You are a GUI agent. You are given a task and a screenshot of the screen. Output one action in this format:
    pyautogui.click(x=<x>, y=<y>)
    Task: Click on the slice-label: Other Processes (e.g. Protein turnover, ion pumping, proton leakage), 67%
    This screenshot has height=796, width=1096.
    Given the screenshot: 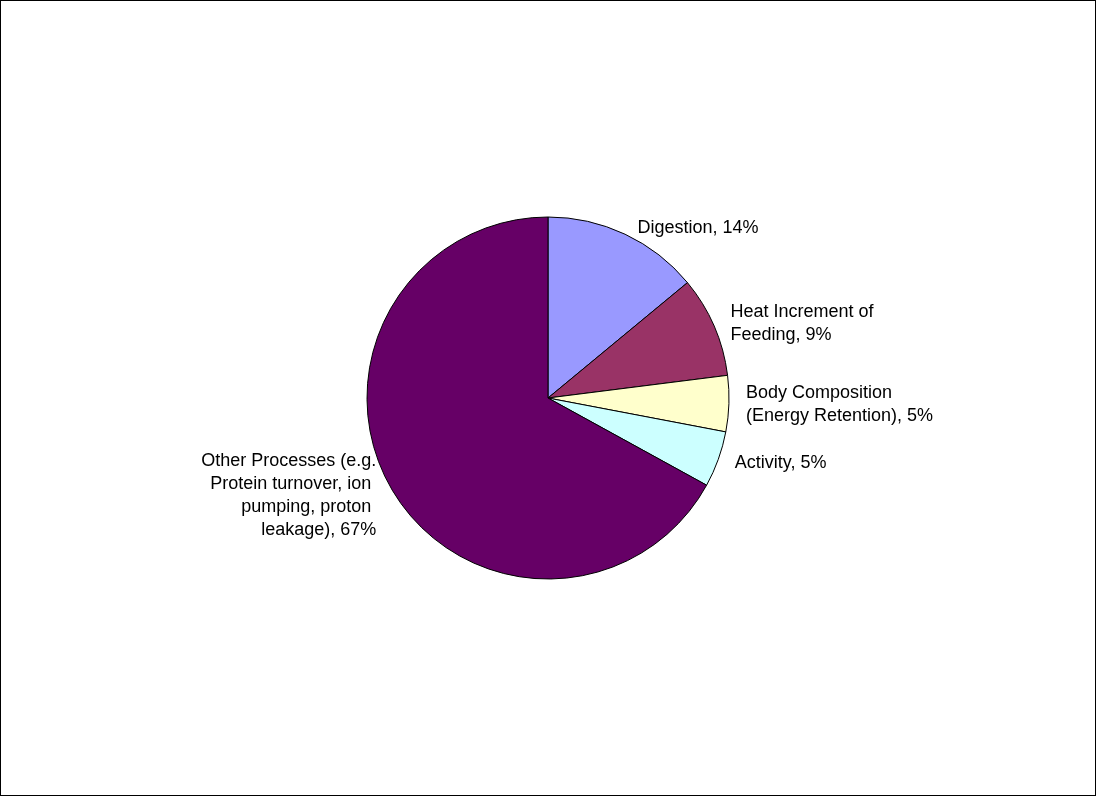 What is the action you would take?
    pyautogui.click(x=289, y=494)
    